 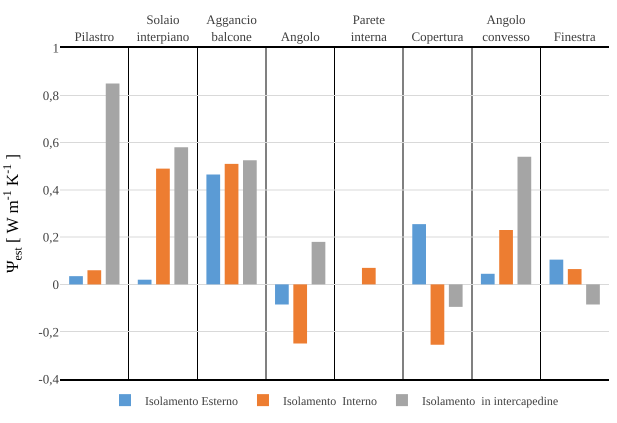 I want to click on y-tick-label: 0,2, so click(x=50, y=237).